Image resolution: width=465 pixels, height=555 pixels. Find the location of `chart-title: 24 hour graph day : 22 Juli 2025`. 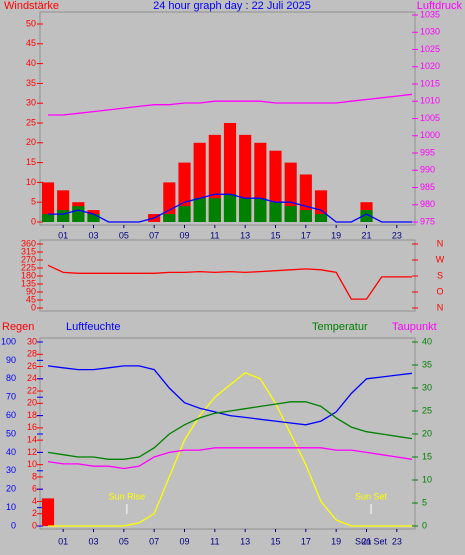

chart-title: 24 hour graph day : 22 Juli 2025 is located at coordinates (232, 6).